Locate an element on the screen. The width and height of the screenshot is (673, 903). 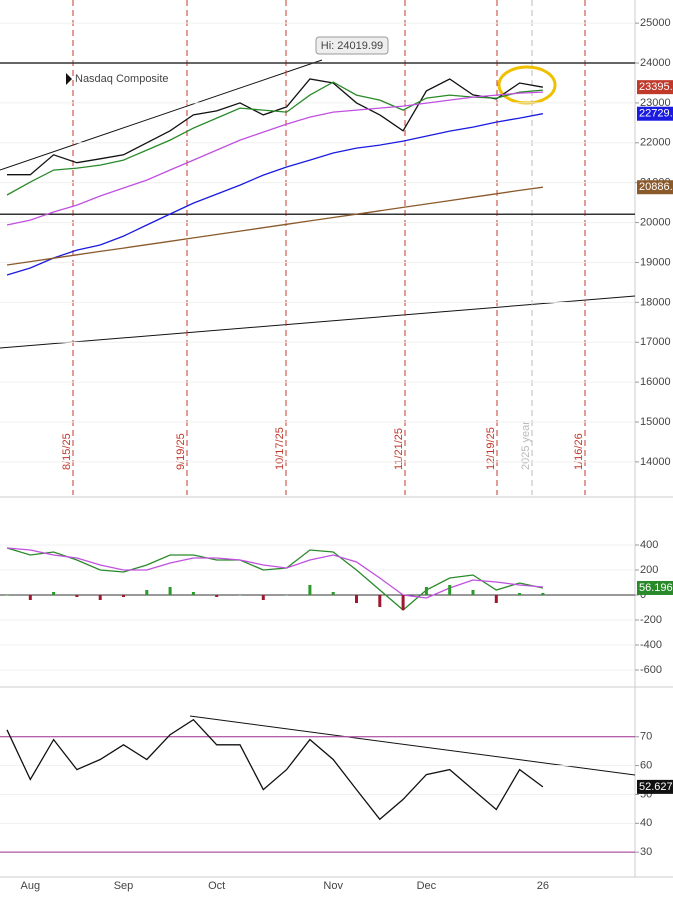
y-tick-label: 15000 is located at coordinates (655, 422).